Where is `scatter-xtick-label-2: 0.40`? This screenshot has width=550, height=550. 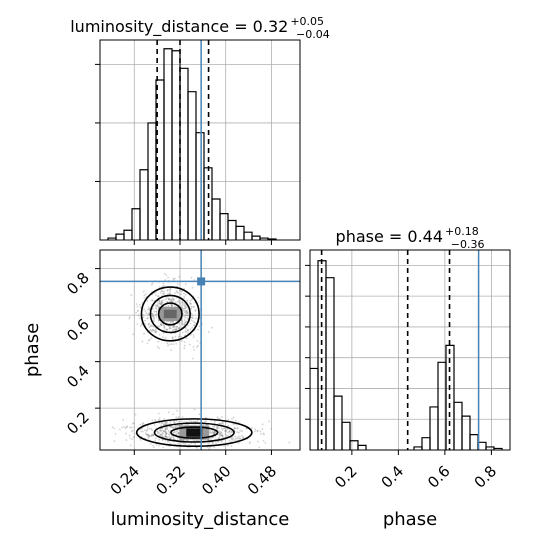
scatter-xtick-label-2: 0.40 is located at coordinates (216, 480).